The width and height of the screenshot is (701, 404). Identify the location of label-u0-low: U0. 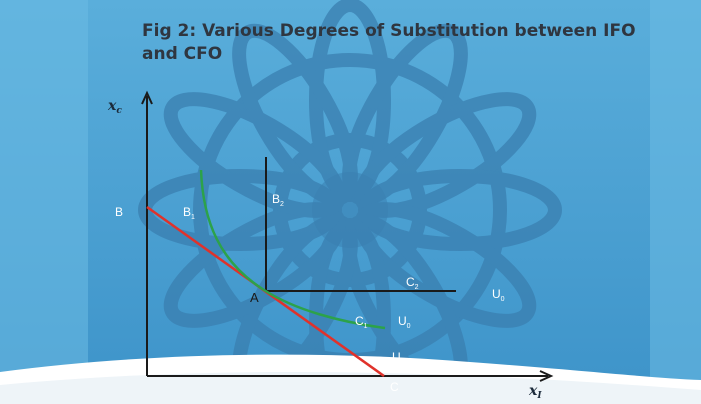
(398, 358).